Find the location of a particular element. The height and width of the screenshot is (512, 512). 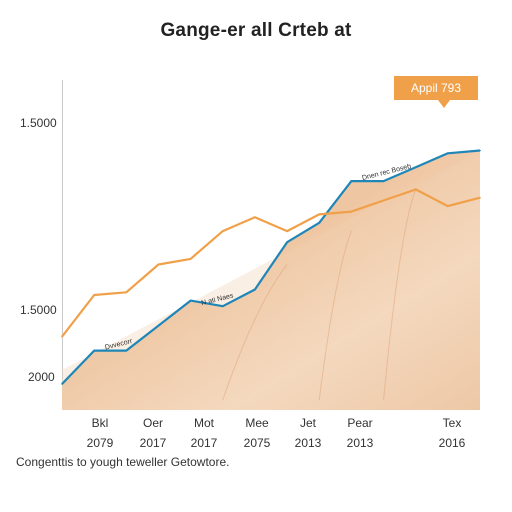

x-tick-top: Pear is located at coordinates (360, 423).